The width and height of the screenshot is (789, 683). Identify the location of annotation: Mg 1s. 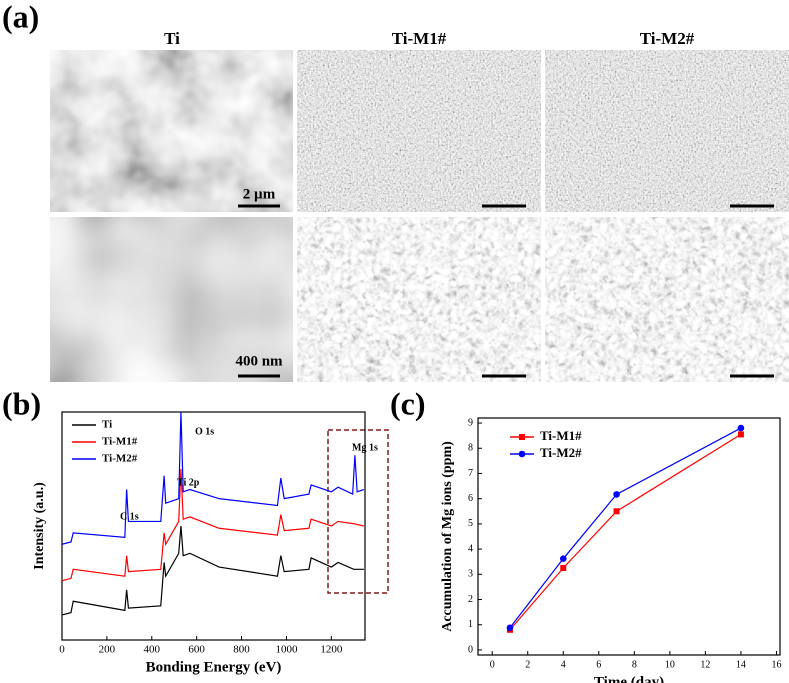
(365, 447).